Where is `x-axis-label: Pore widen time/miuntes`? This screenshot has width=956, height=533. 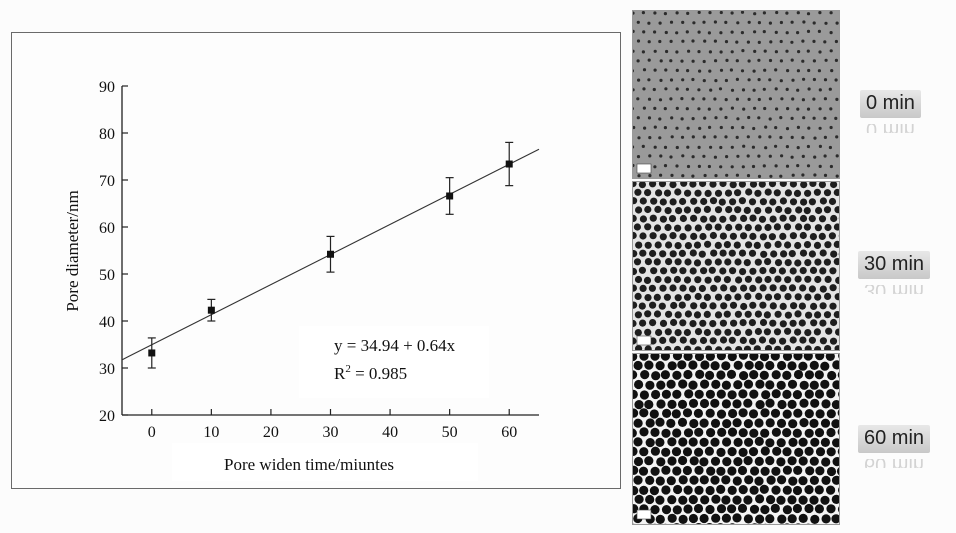
x-axis-label: Pore widen time/miuntes is located at coordinates (309, 464).